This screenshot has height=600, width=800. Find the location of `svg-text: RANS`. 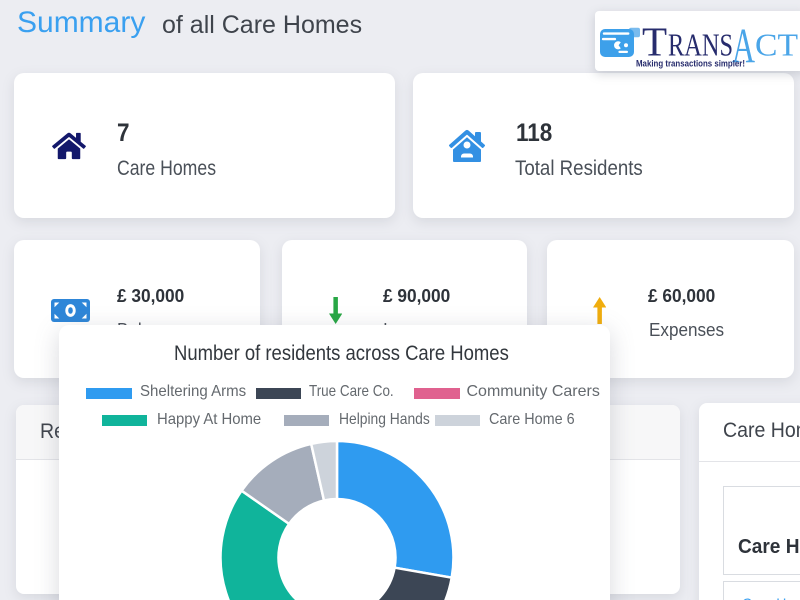

svg-text: RANS is located at coordinates (700, 44).